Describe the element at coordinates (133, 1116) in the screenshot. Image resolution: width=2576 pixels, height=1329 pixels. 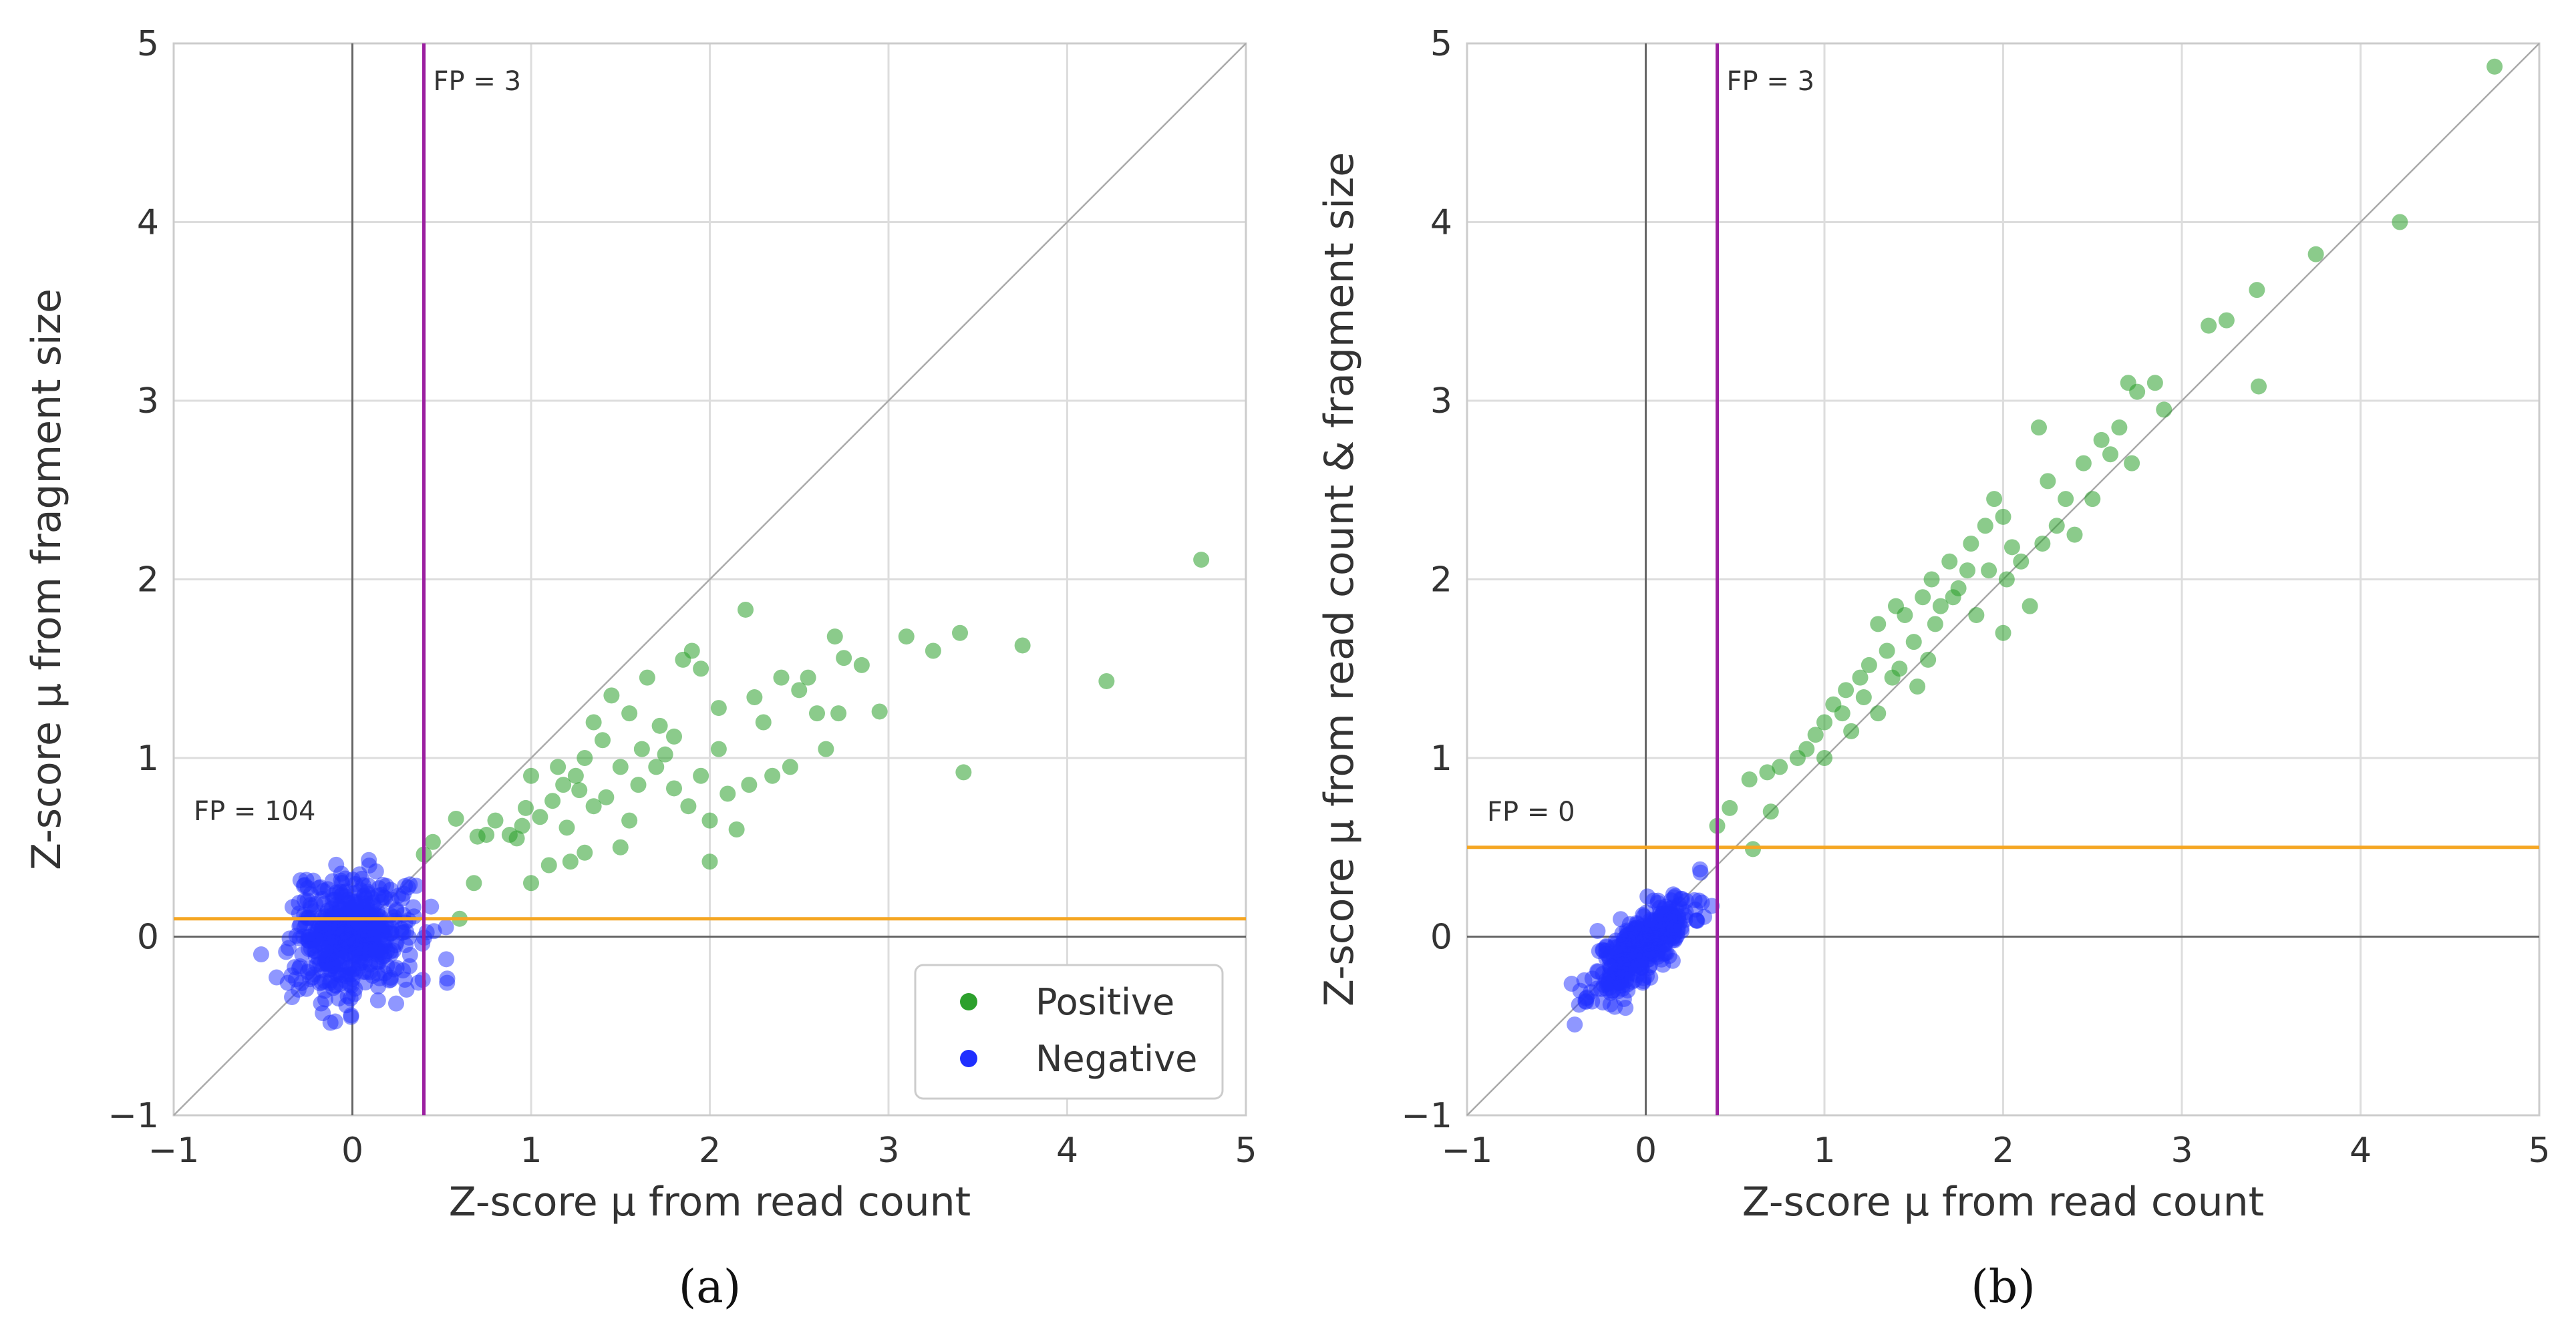
I see `a-ytick-label: −1` at that location.